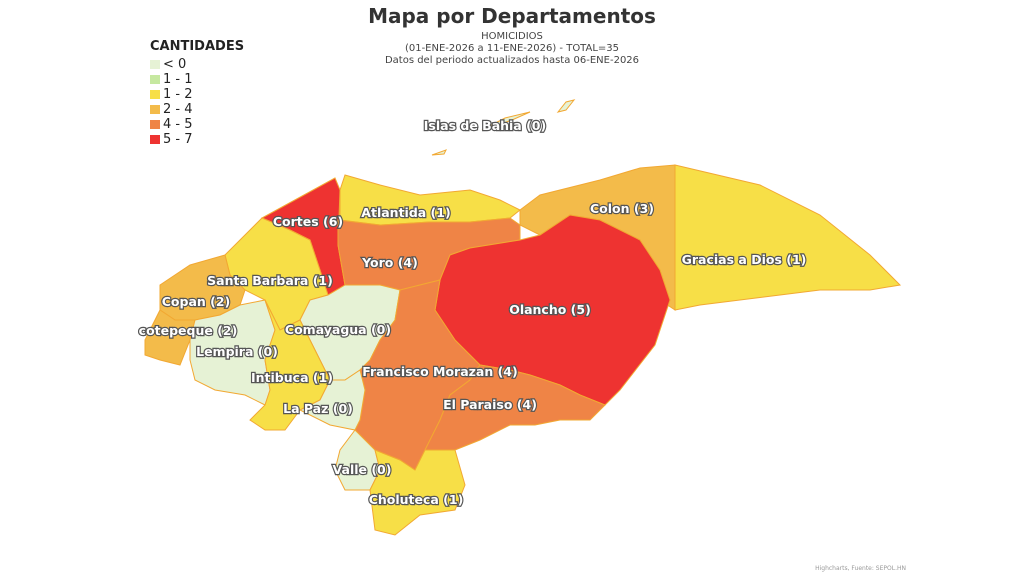 The height and width of the screenshot is (576, 1024). What do you see at coordinates (197, 139) in the screenshot?
I see `legend-item: 5 - 7` at bounding box center [197, 139].